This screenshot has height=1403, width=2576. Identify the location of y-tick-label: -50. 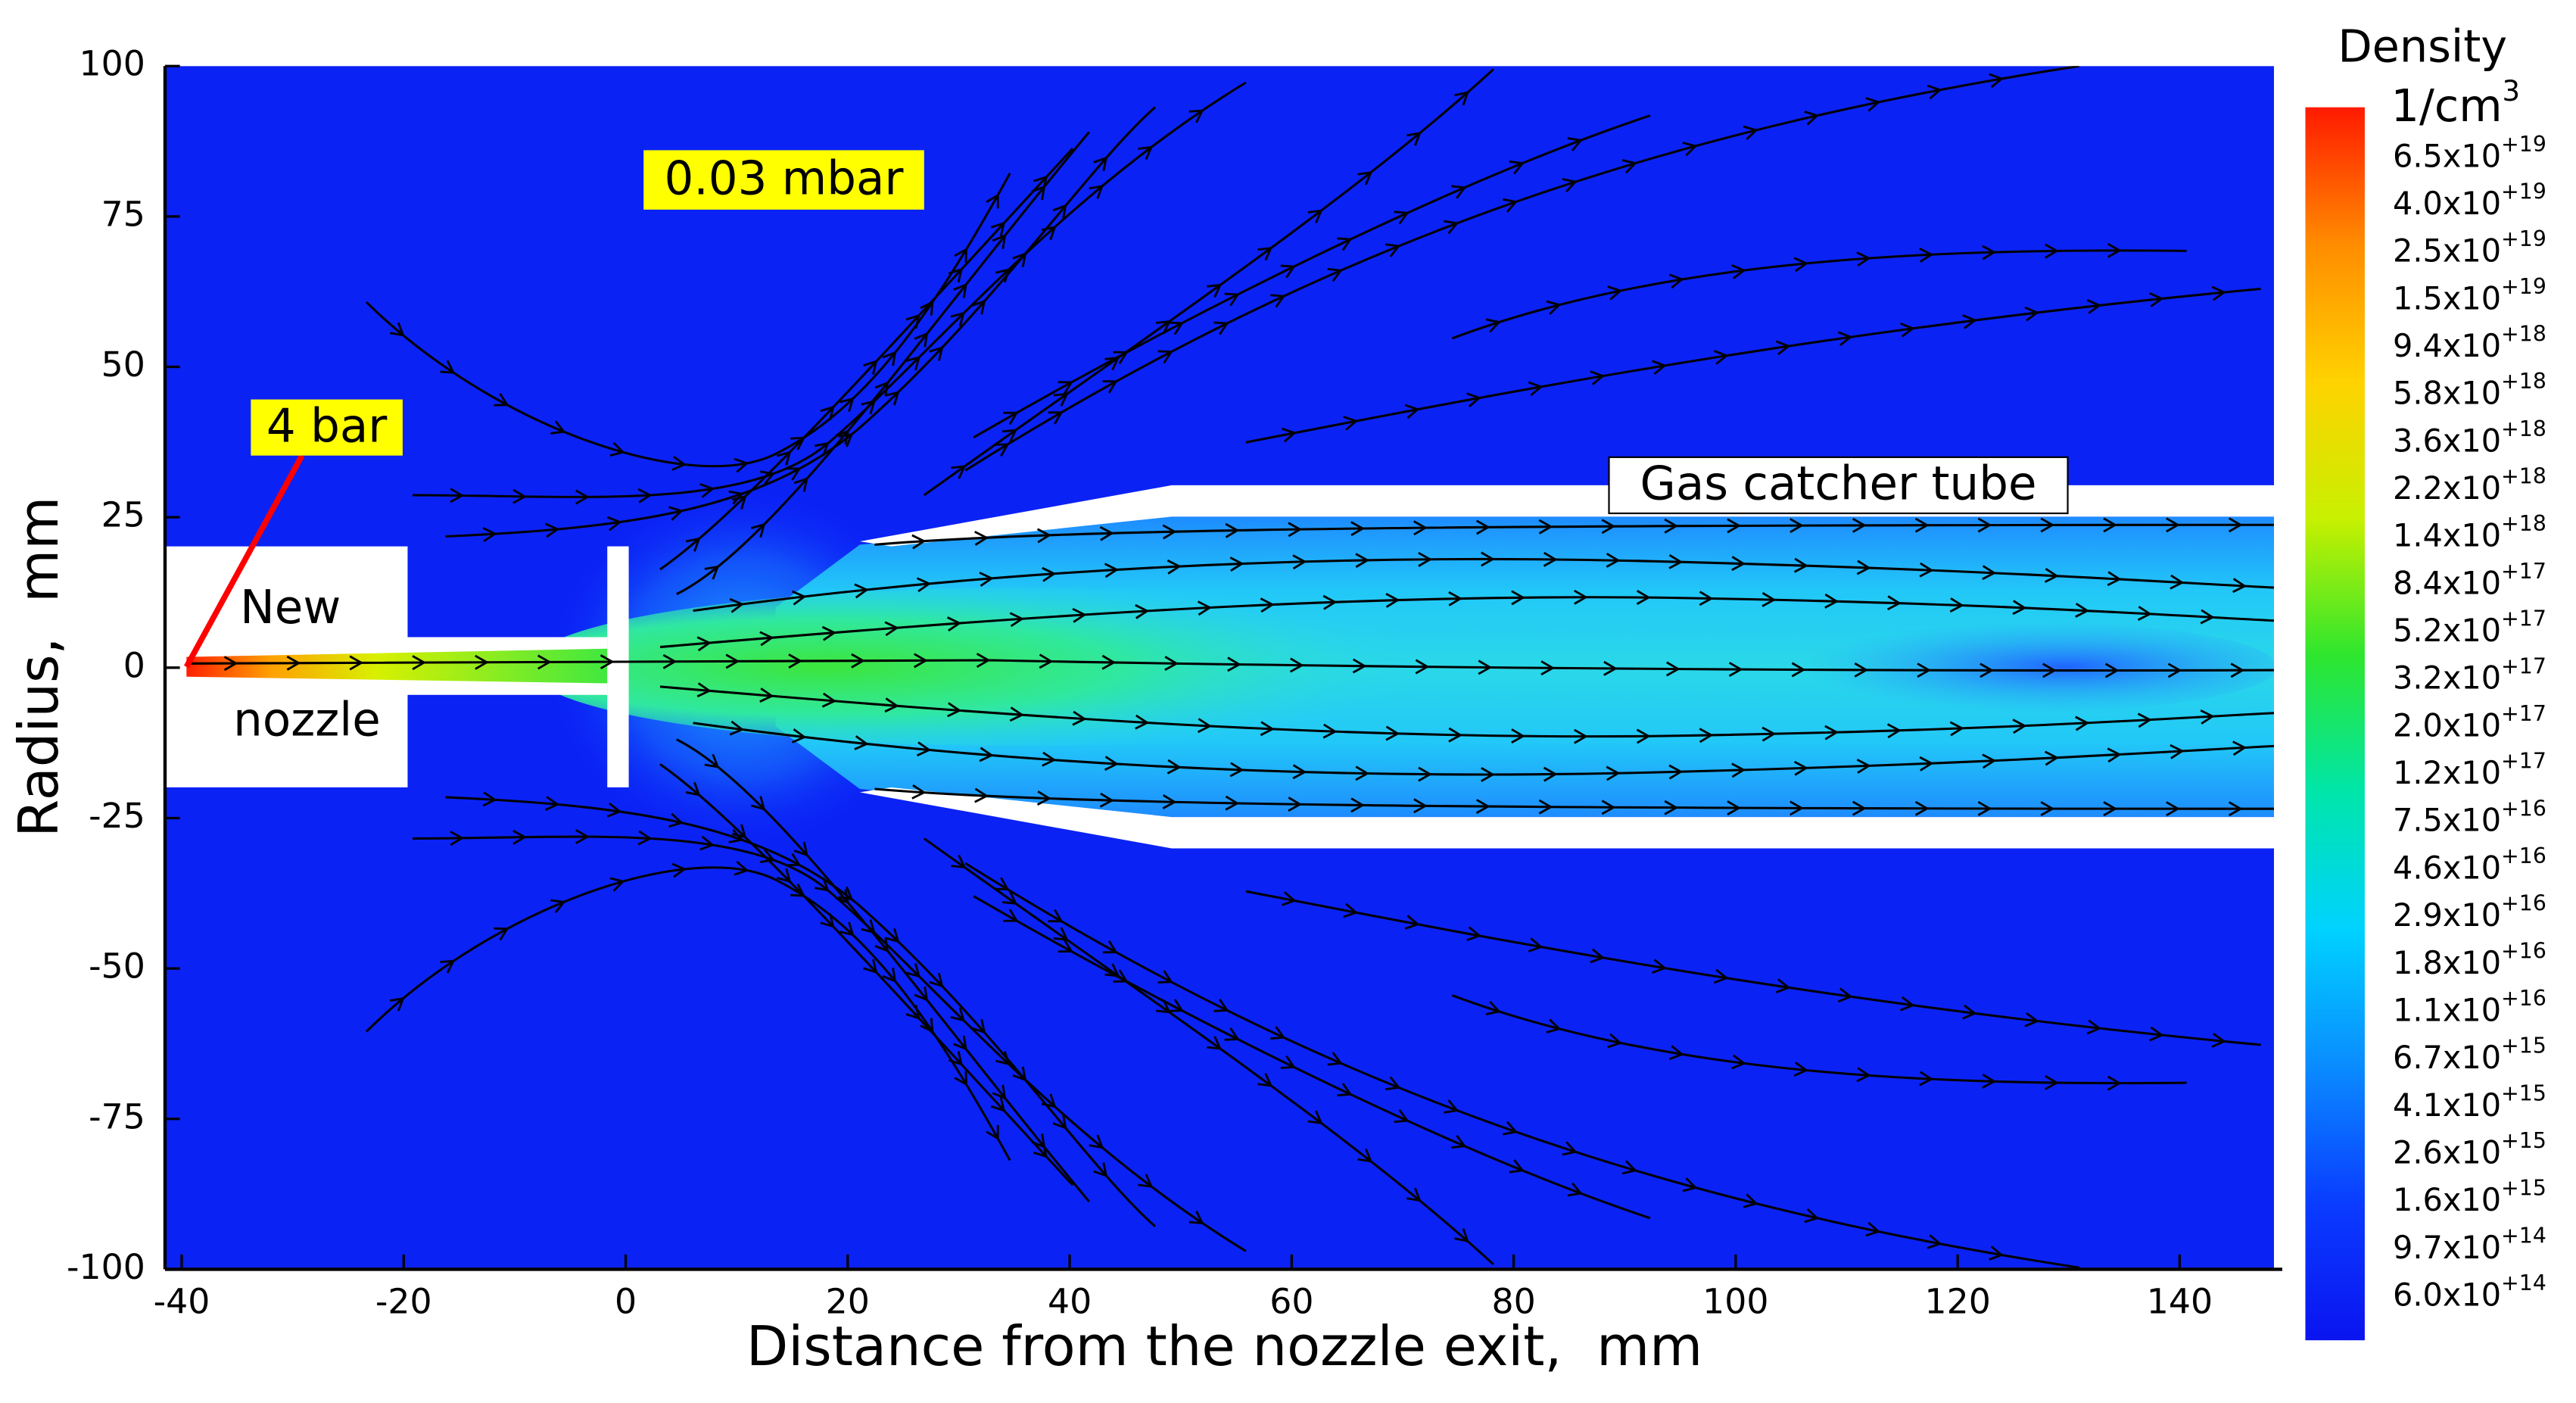
(117, 967).